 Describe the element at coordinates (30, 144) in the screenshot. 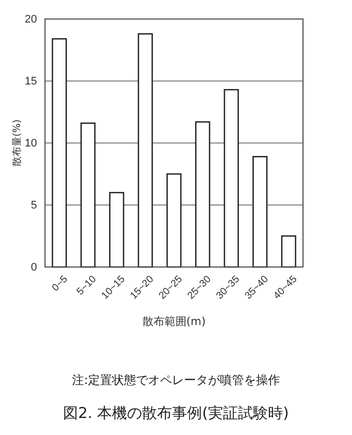

I see `y-tick-label: 10` at that location.